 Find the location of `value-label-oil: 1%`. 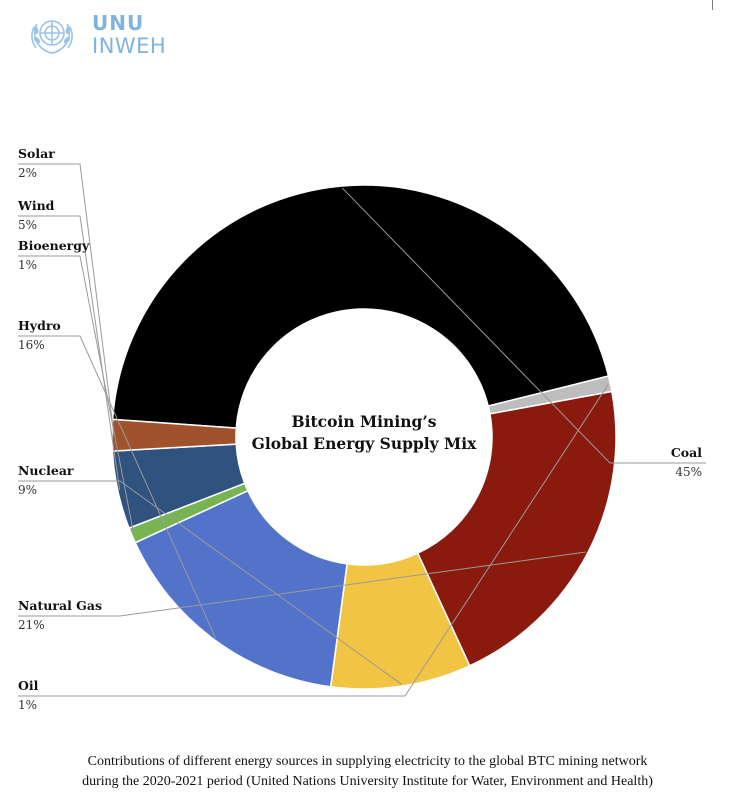

value-label-oil: 1% is located at coordinates (27, 705).